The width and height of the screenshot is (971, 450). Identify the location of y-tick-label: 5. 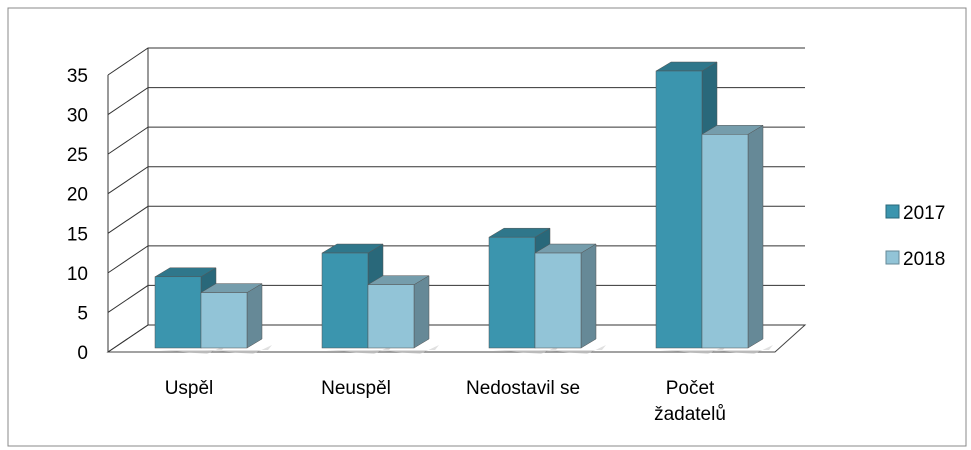
(82, 313).